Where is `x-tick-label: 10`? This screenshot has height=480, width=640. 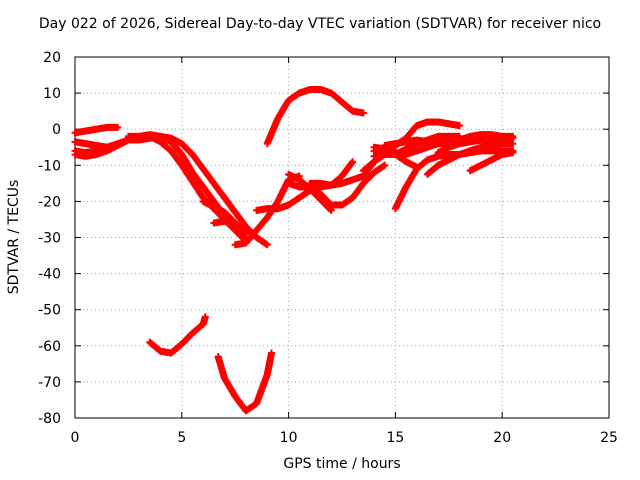 x-tick-label: 10 is located at coordinates (289, 438).